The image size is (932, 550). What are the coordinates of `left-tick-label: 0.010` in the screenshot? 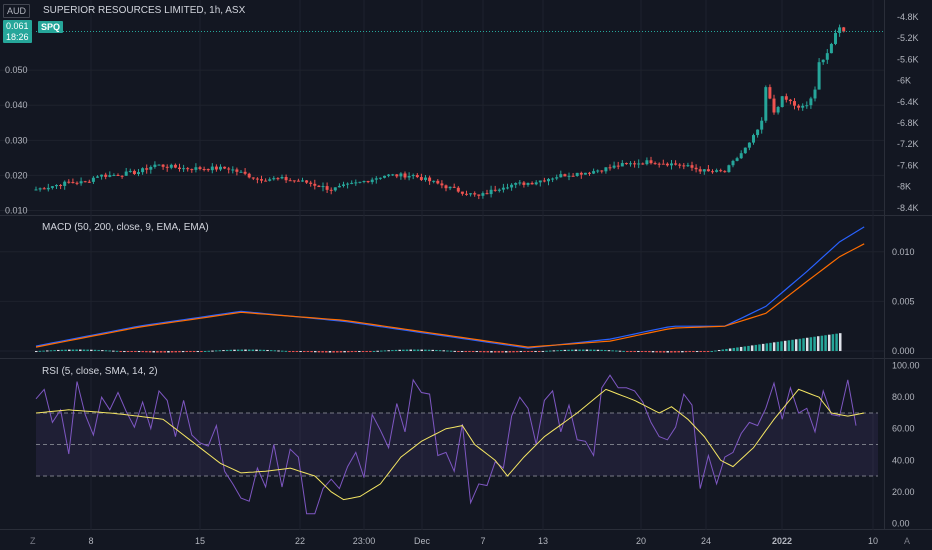 It's located at (16, 210).